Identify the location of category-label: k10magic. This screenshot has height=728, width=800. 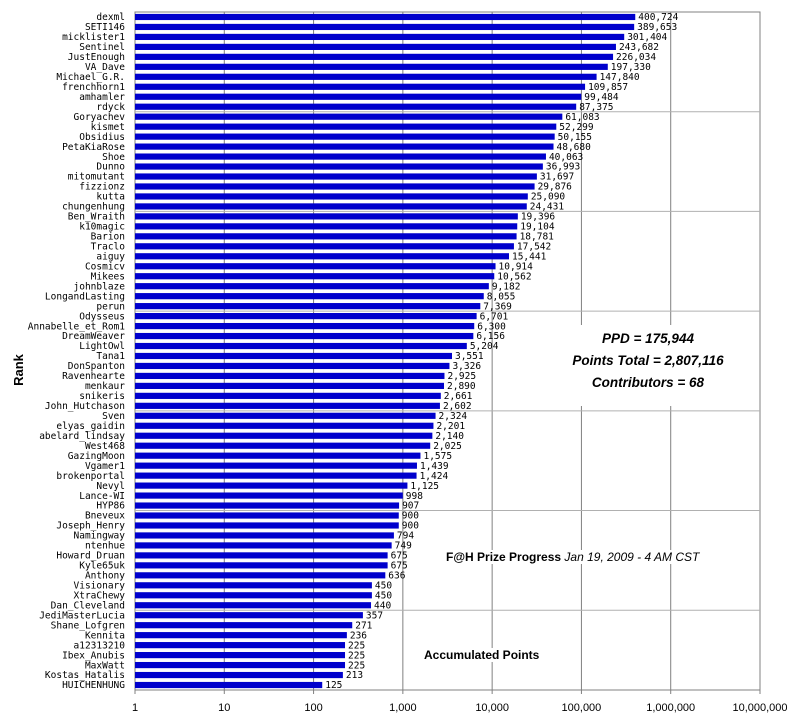
(102, 227).